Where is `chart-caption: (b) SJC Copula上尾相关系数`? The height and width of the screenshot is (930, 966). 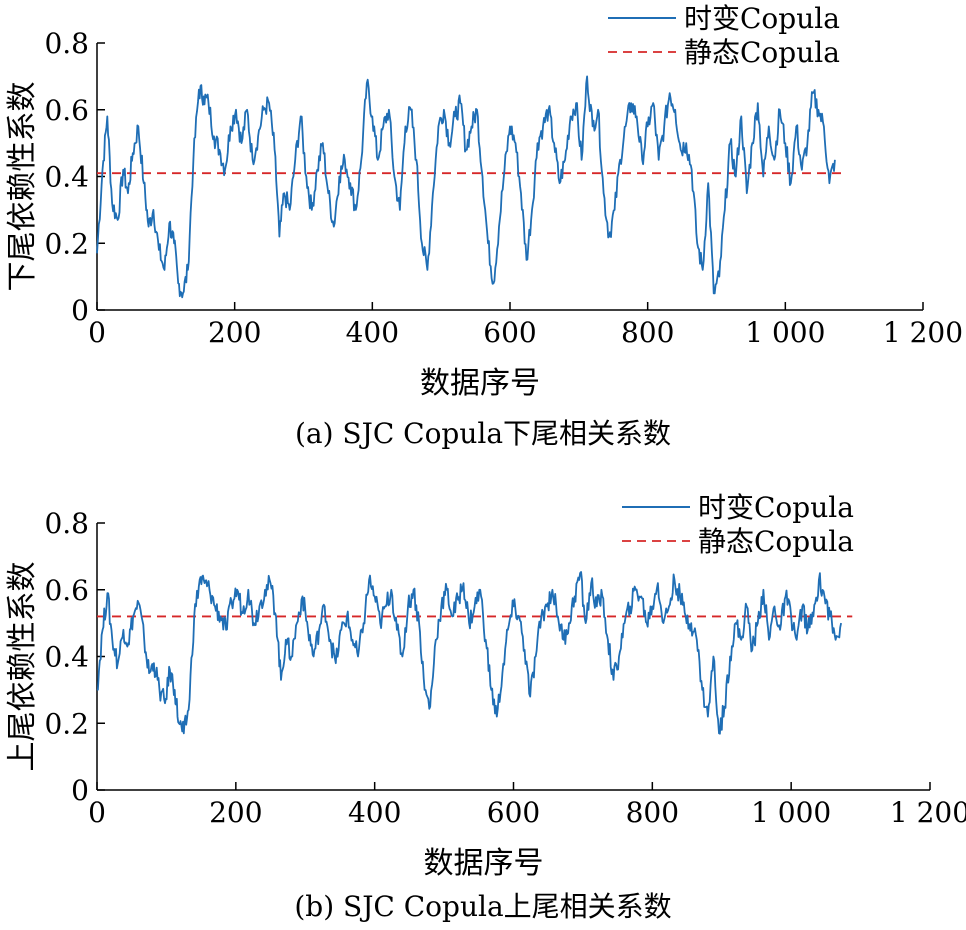 chart-caption: (b) SJC Copula上尾相关系数 is located at coordinates (483, 906).